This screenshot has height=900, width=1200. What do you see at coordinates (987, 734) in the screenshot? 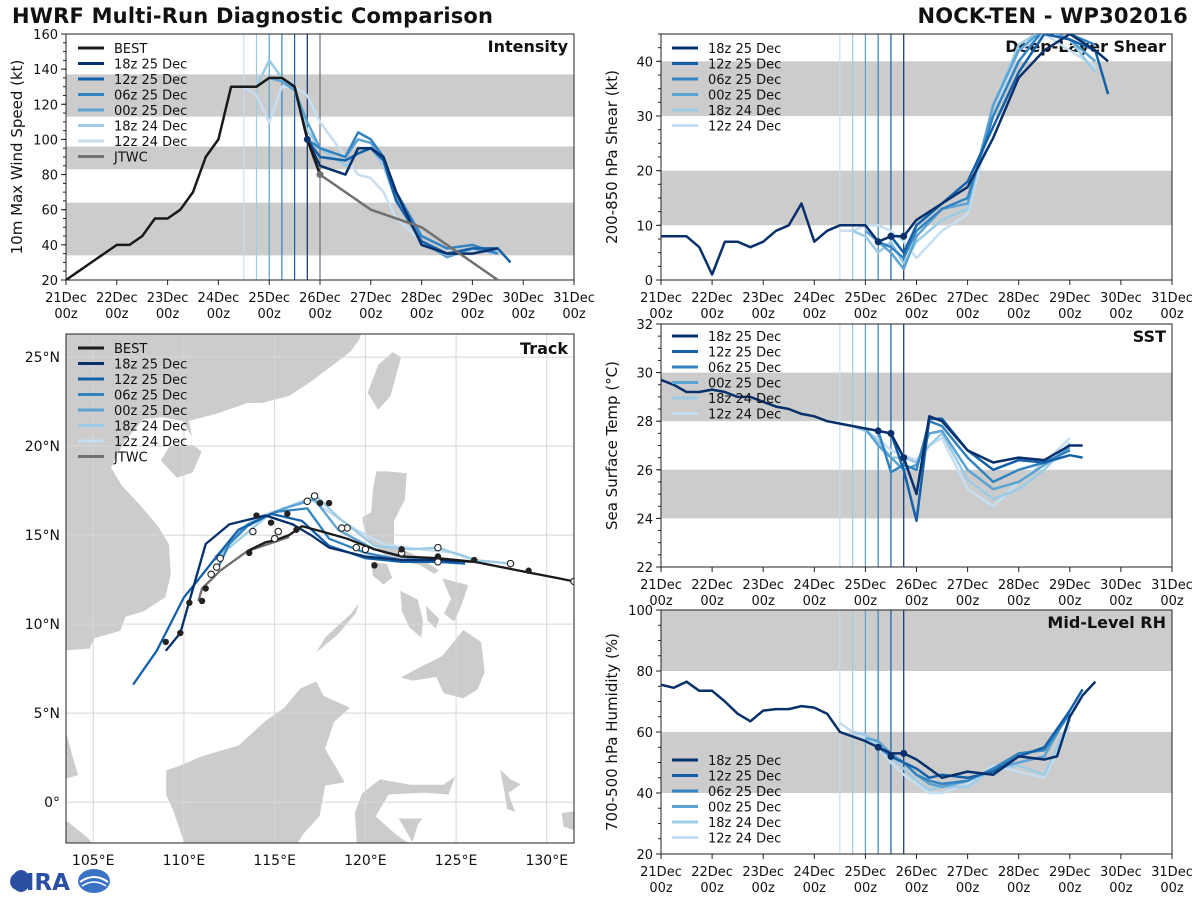
I see `series-line-12z-25-dec` at bounding box center [987, 734].